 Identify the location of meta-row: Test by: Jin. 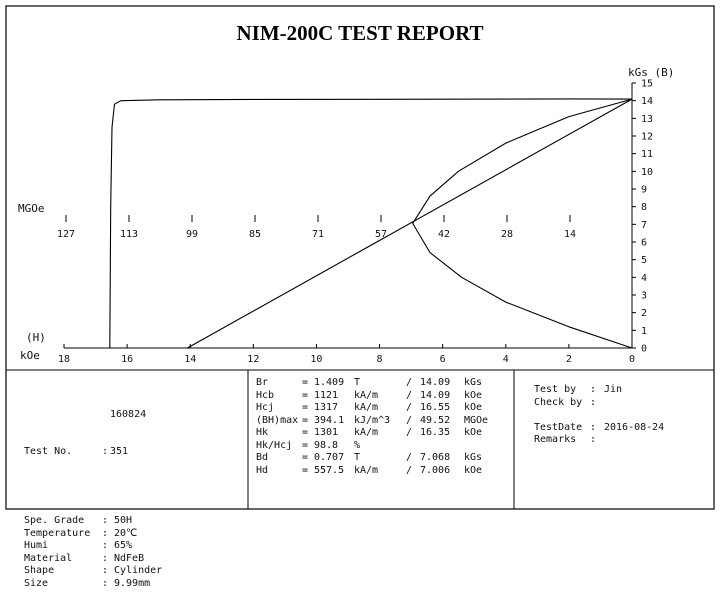
(599, 390).